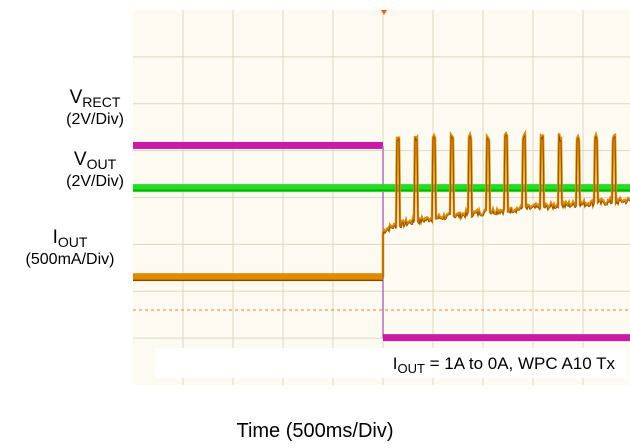 This screenshot has height=448, width=630. Describe the element at coordinates (315, 431) in the screenshot. I see `x-axis-label: Time (500ms/Div)` at that location.